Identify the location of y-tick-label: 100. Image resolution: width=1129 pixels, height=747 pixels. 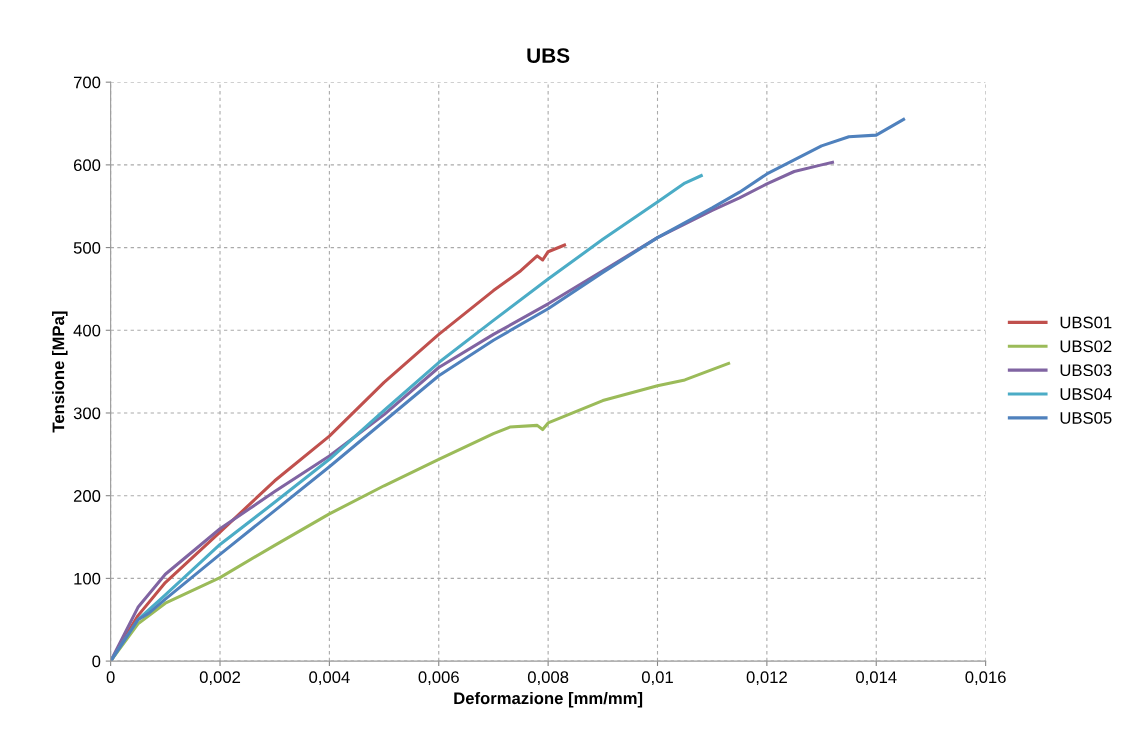
(87, 578).